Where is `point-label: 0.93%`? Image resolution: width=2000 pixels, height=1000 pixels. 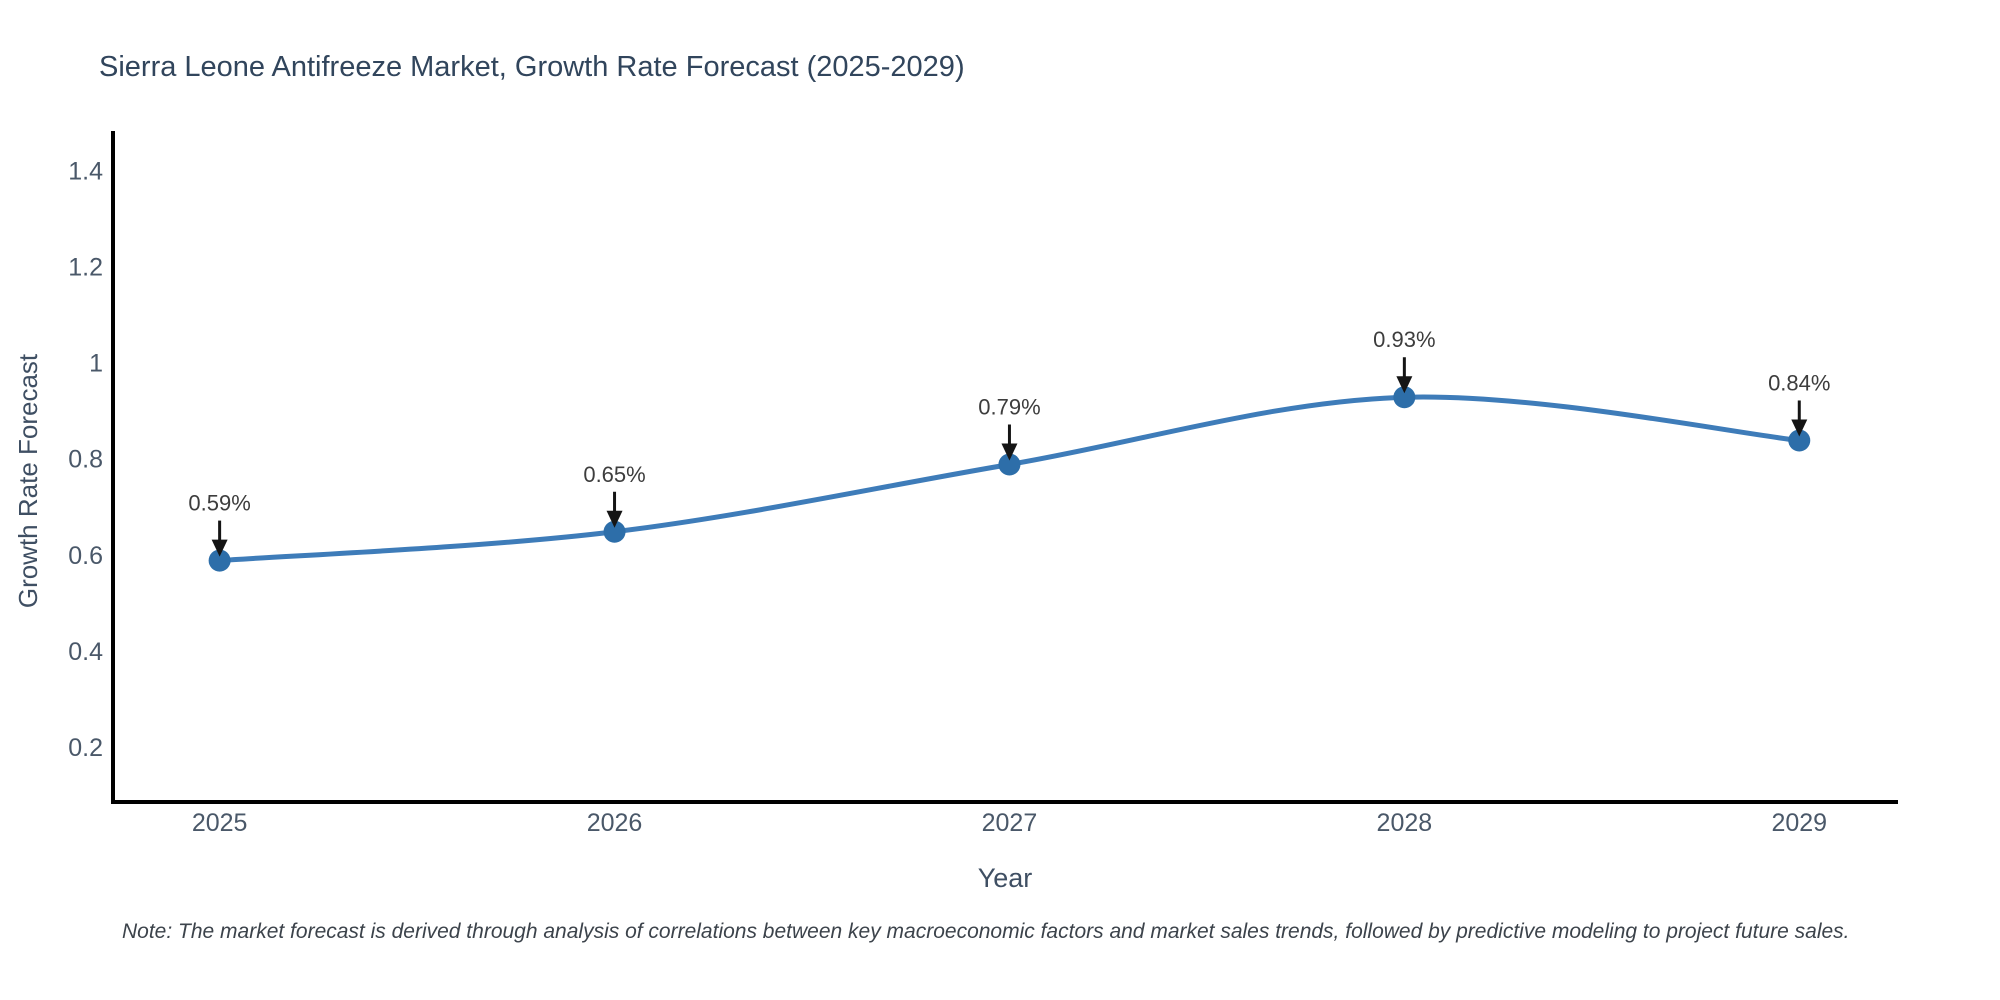 point-label: 0.93% is located at coordinates (1404, 339).